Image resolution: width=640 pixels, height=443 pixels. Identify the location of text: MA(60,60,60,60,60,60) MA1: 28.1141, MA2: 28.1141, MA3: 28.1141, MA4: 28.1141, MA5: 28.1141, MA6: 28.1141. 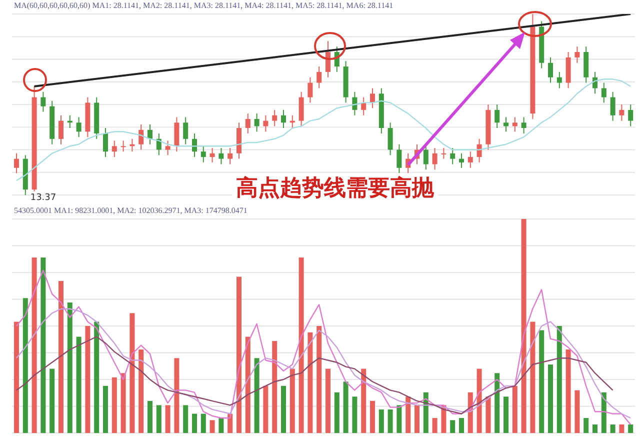
(204, 5).